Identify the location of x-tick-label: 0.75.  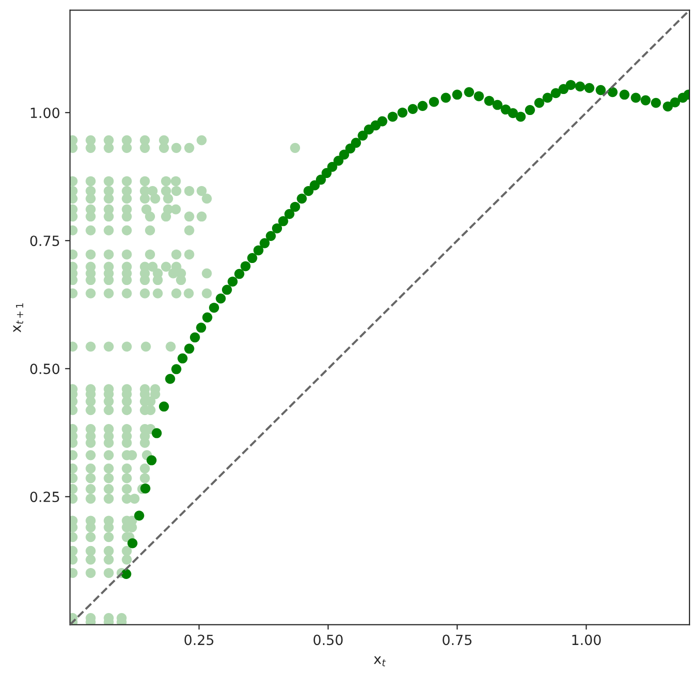
(457, 640).